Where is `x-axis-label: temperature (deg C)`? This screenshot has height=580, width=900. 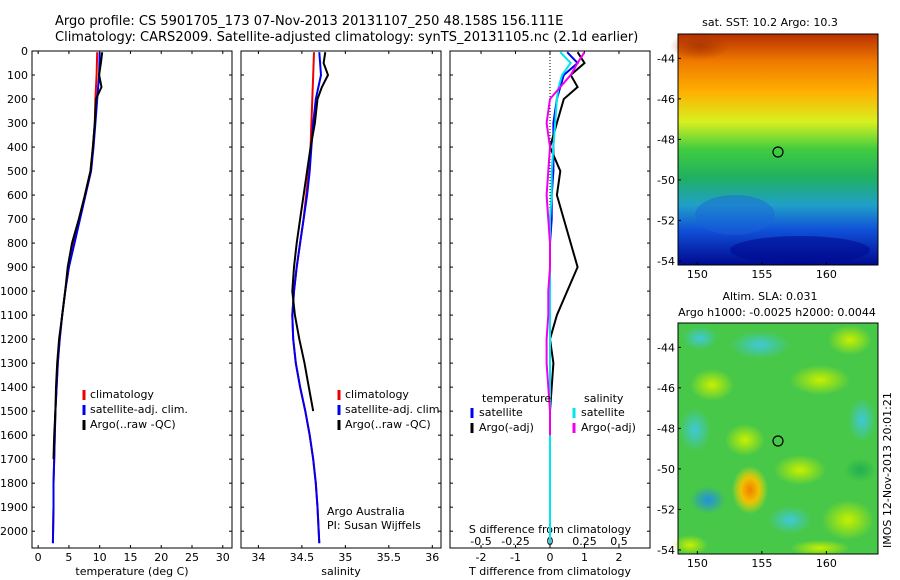
x-axis-label: temperature (deg C) is located at coordinates (131, 571).